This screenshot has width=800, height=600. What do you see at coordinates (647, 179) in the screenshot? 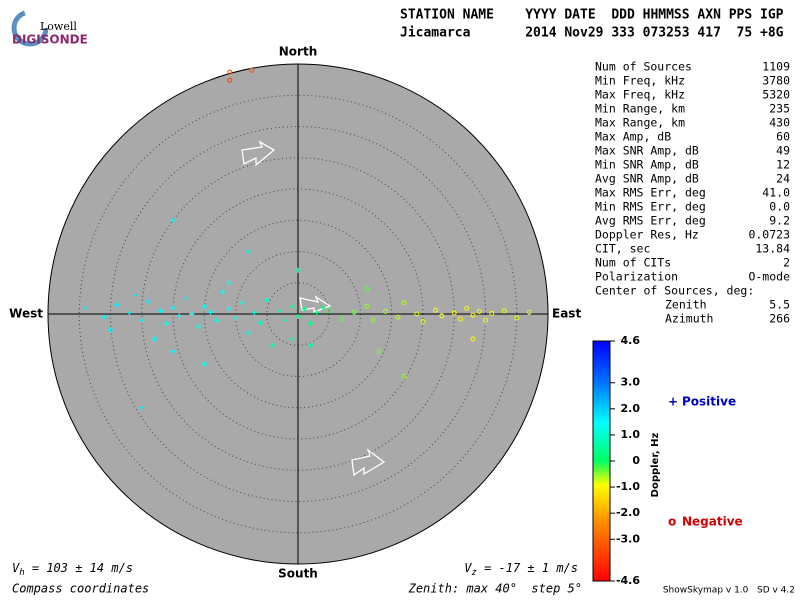
I see `stat-label: Avg SNR Amp, dB` at bounding box center [647, 179].